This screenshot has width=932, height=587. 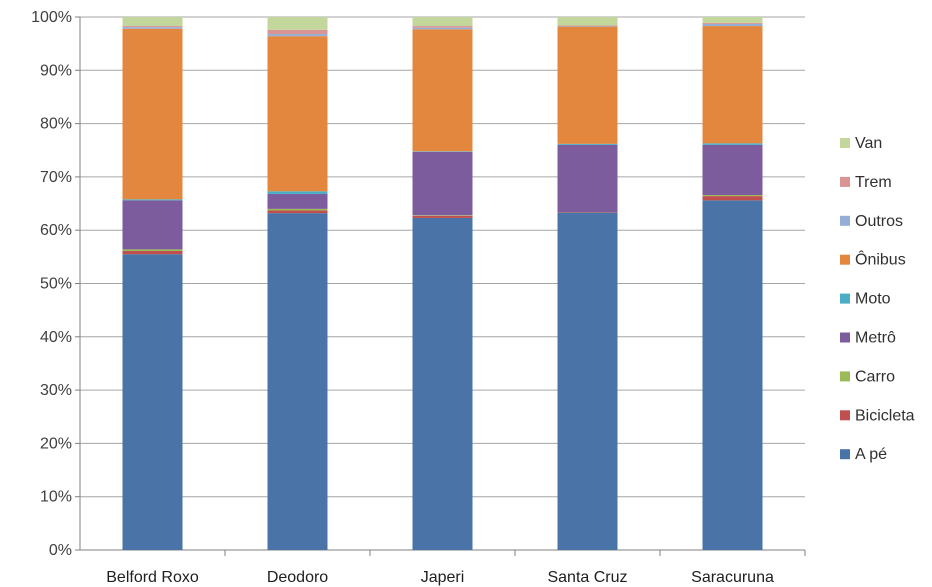 What do you see at coordinates (152, 577) in the screenshot?
I see `x-tick-label: Belford Roxo` at bounding box center [152, 577].